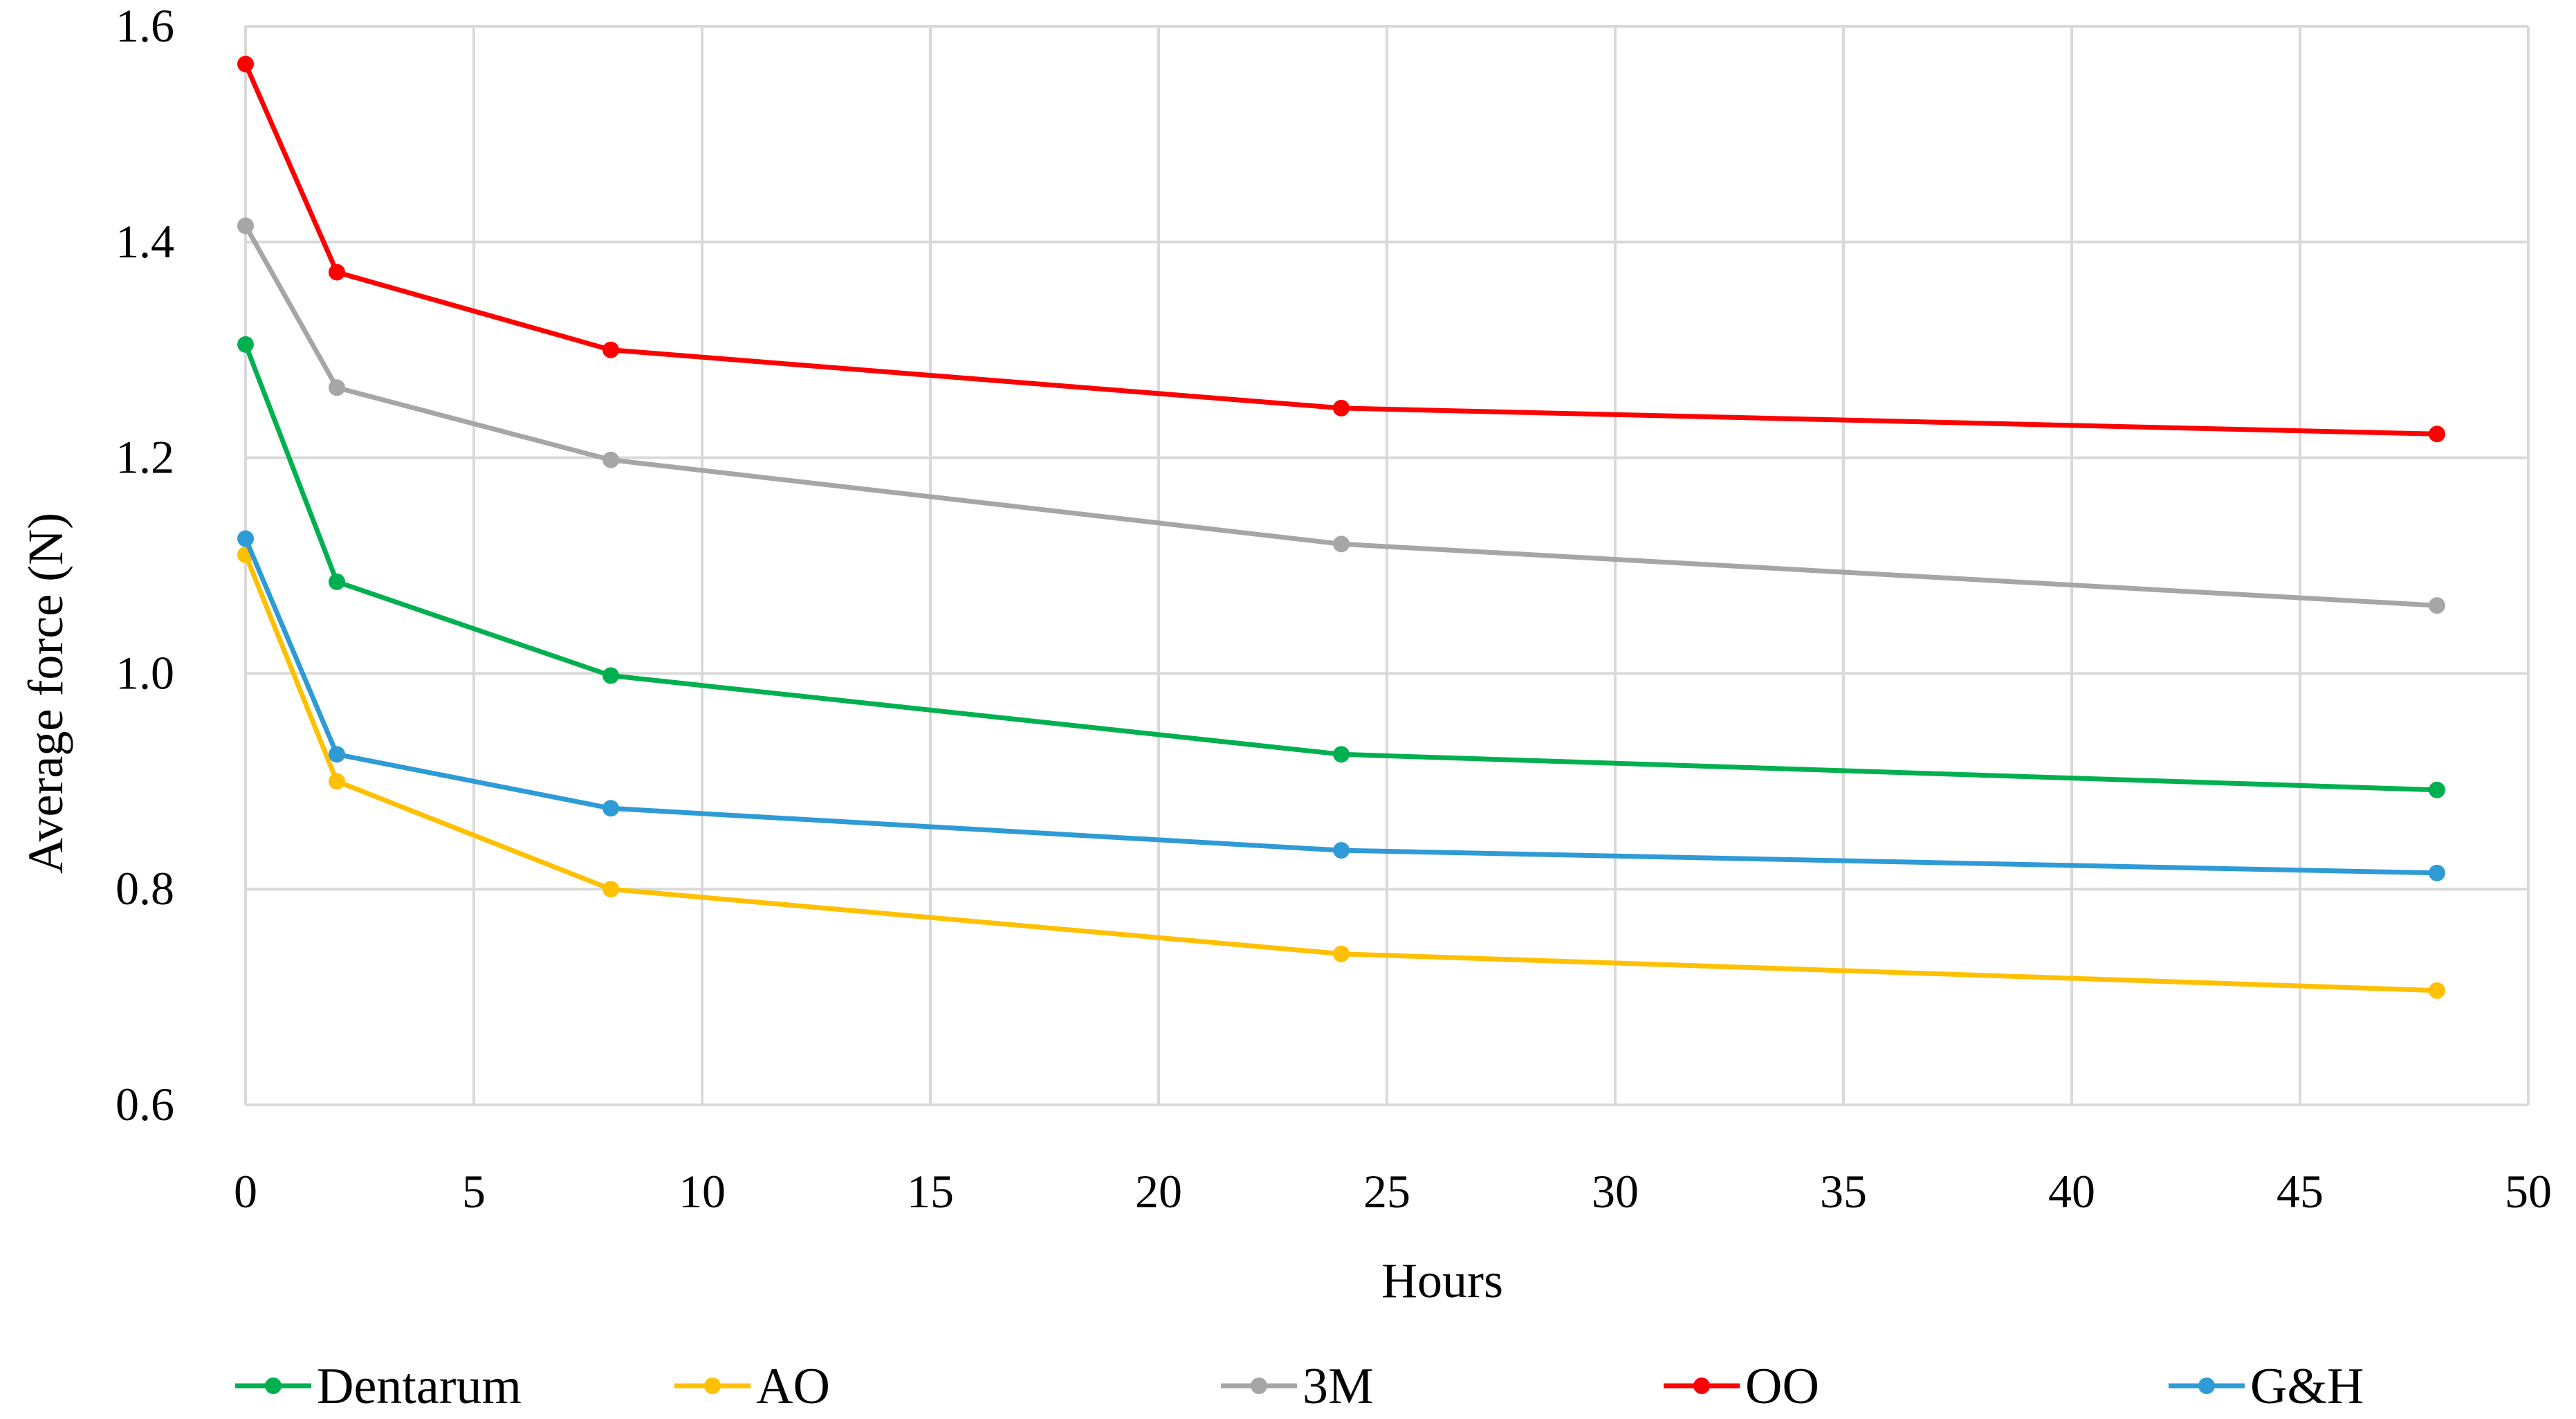 The width and height of the screenshot is (2576, 1419). What do you see at coordinates (419, 1386) in the screenshot?
I see `legend-label: Dentarum` at bounding box center [419, 1386].